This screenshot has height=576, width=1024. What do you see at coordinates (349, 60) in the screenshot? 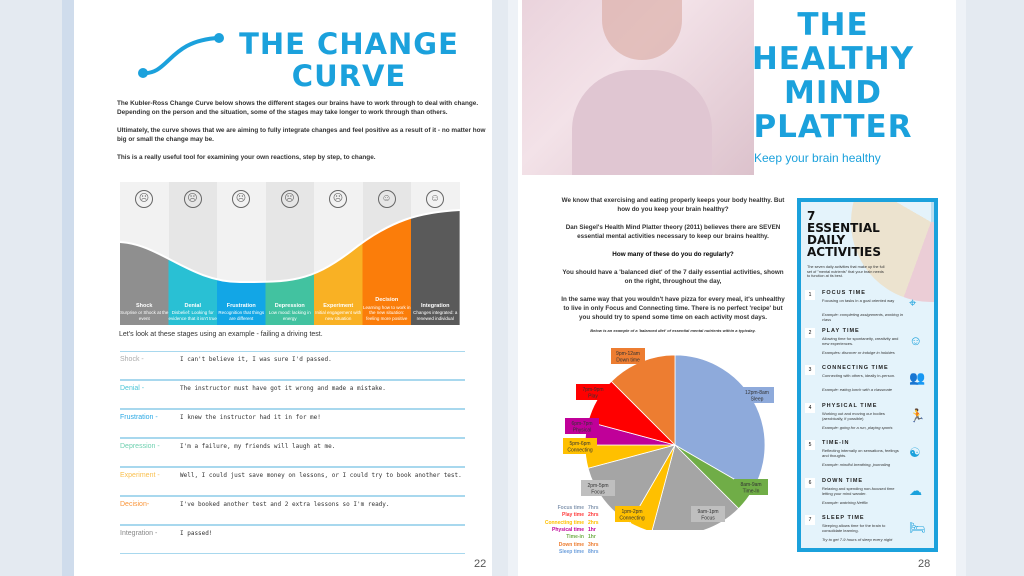
I see `page-title: THE CHANGE CURVE` at bounding box center [349, 60].